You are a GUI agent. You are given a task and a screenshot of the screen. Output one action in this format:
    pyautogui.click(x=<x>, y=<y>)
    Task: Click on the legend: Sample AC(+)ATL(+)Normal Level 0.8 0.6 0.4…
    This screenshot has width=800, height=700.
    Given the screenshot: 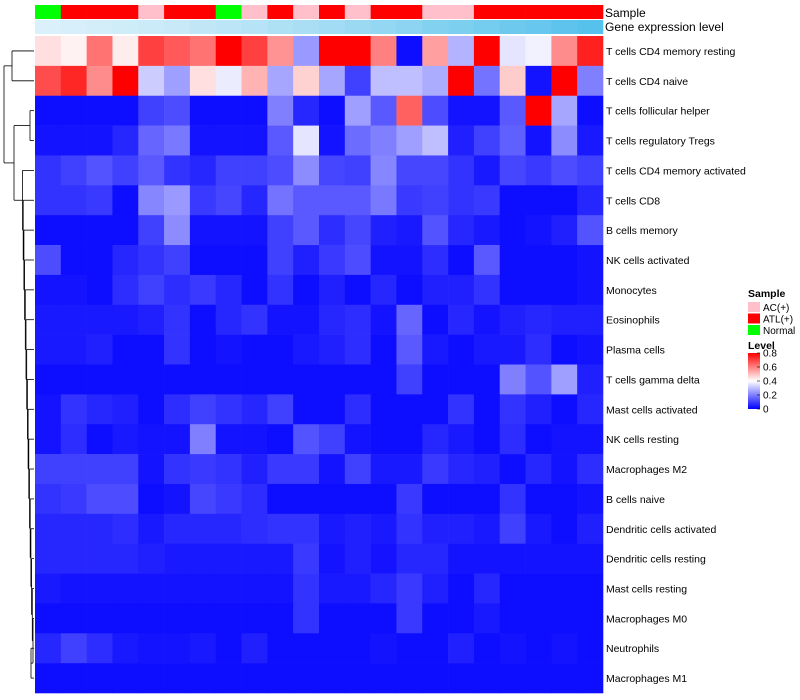 What is the action you would take?
    pyautogui.click(x=771, y=352)
    